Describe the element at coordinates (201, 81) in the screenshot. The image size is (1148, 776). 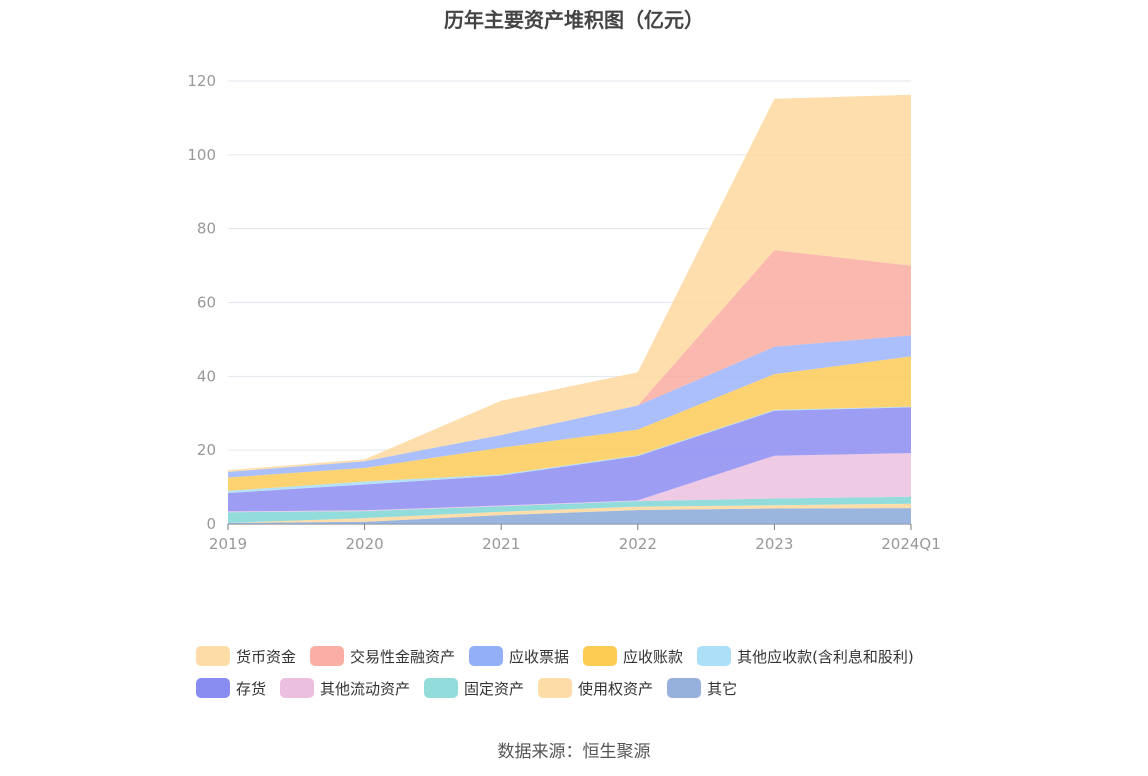
I see `y-tick-label: 120` at that location.